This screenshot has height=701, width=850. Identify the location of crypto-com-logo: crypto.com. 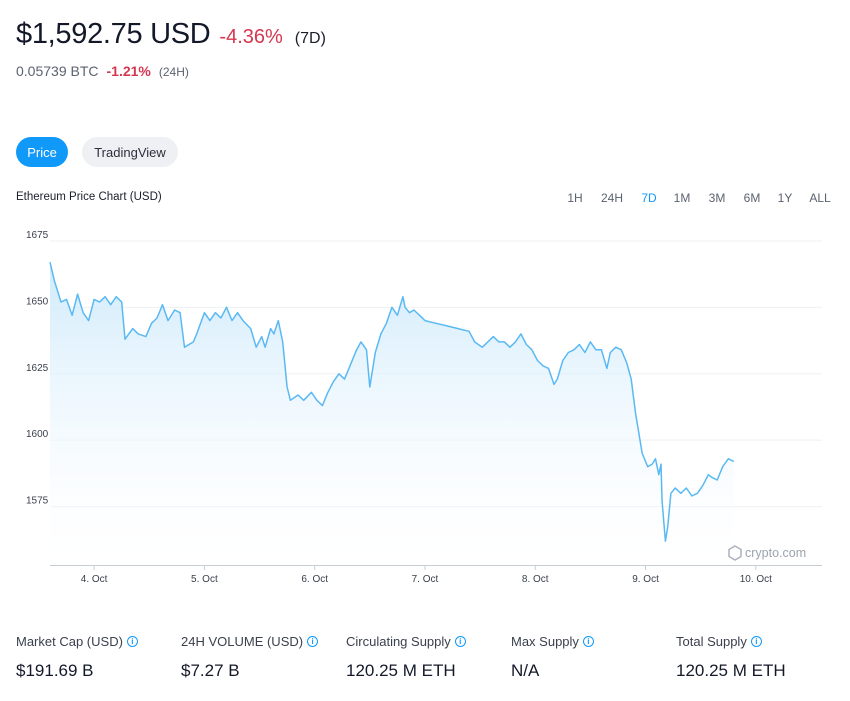
(767, 553).